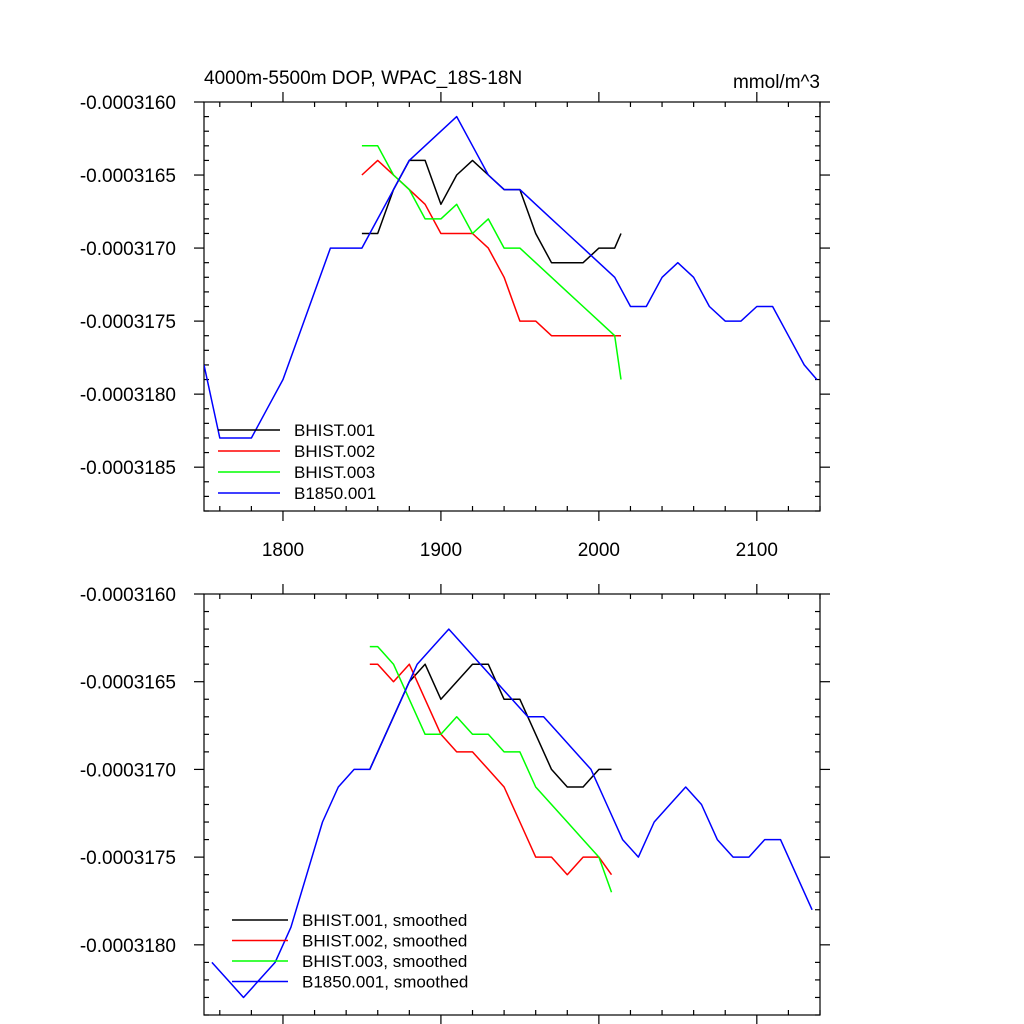 The height and width of the screenshot is (1024, 1024). I want to click on legend-label: B1850.001, so click(335, 493).